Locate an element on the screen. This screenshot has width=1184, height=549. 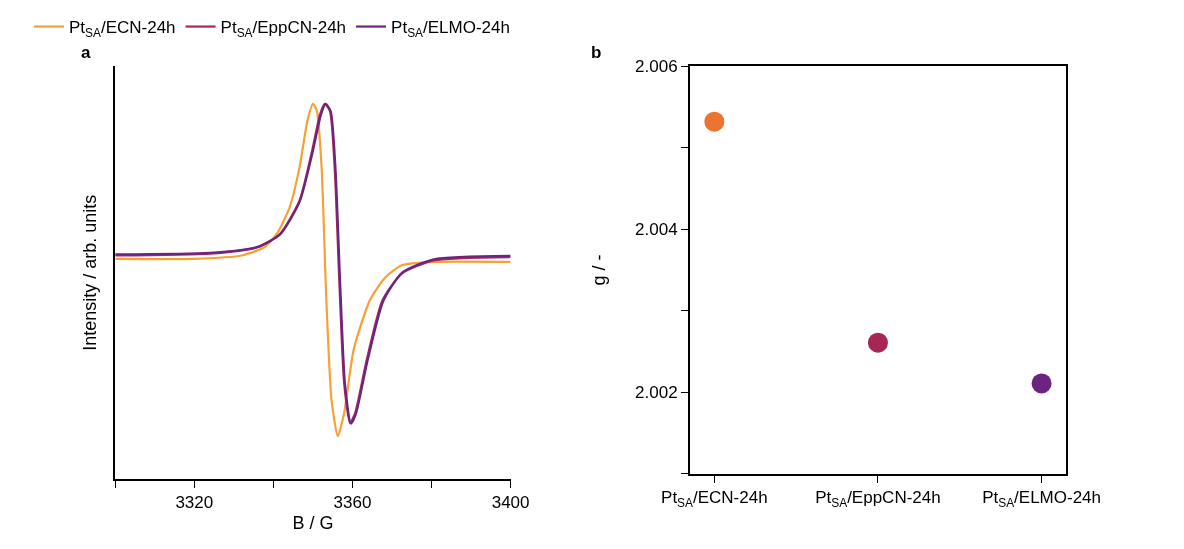
x-tick-label: 3400 is located at coordinates (510, 503).